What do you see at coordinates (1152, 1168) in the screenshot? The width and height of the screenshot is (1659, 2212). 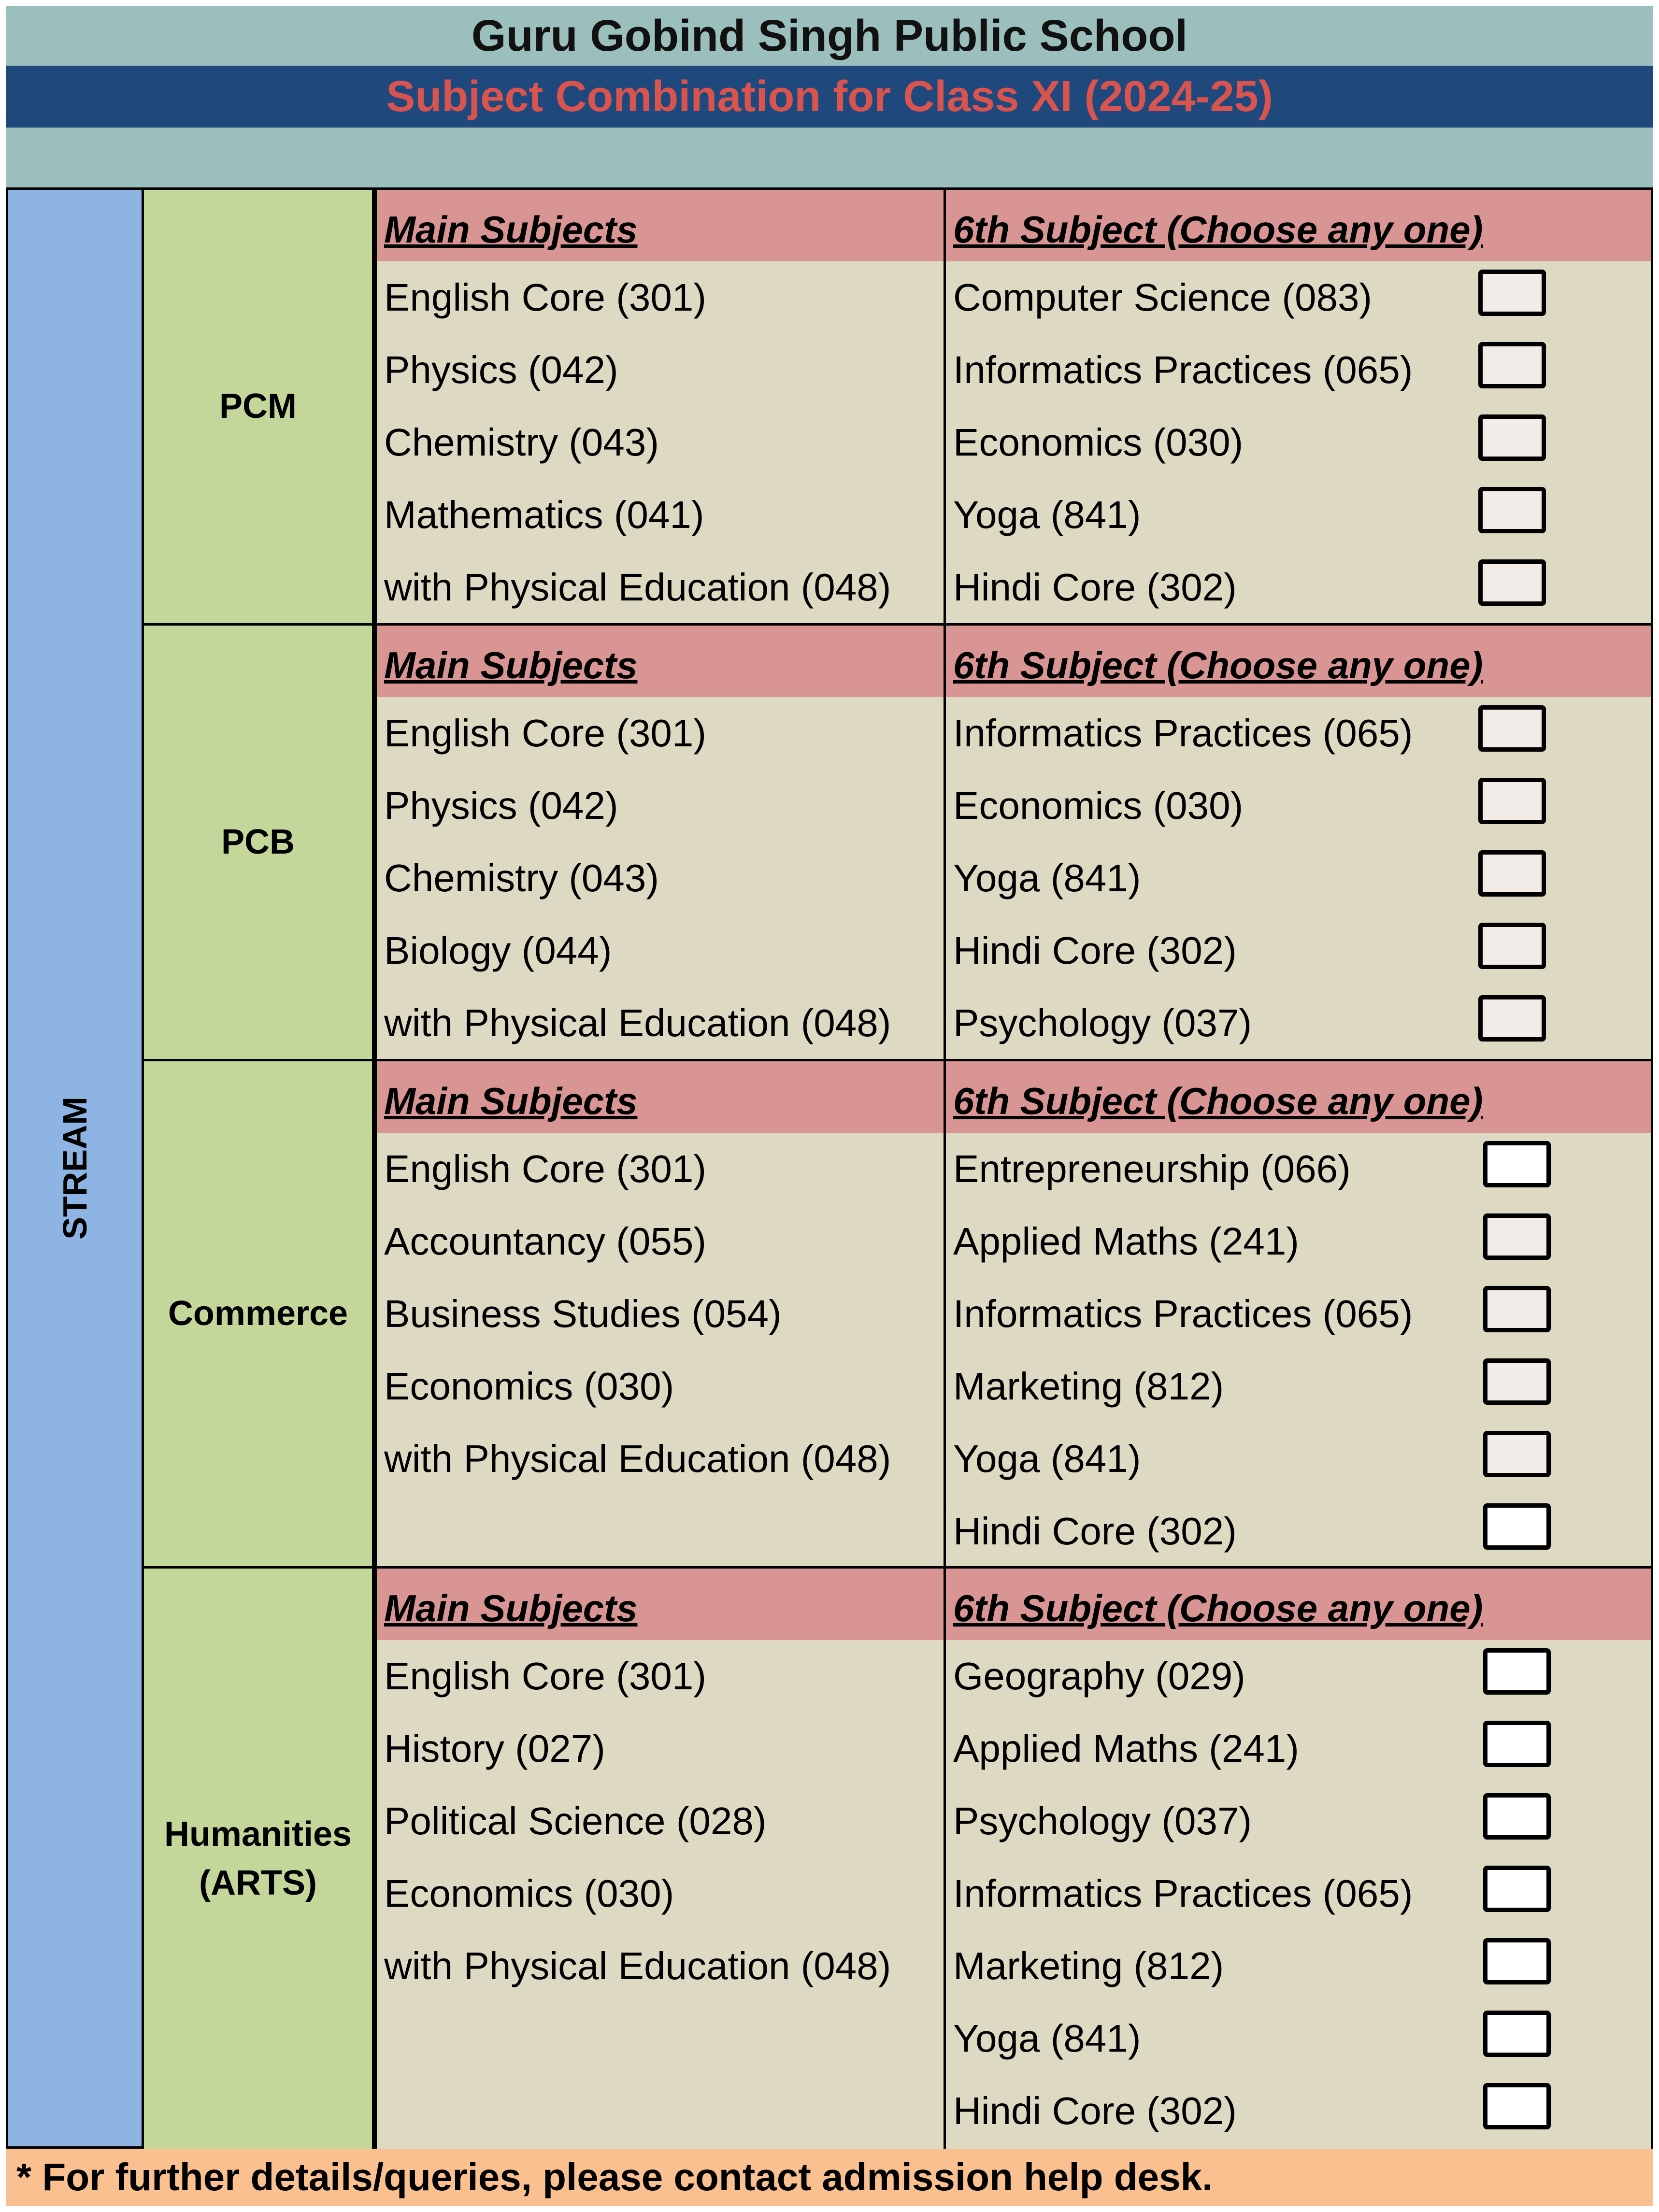 I see `elective-subject: Entrepreneurship (066)` at bounding box center [1152, 1168].